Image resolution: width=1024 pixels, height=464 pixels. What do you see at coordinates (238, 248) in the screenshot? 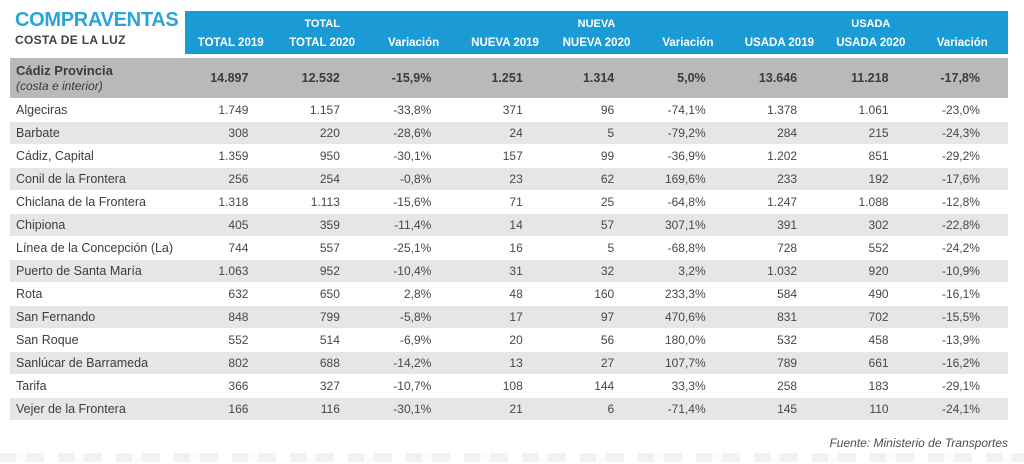
I see `cell-value: 744` at bounding box center [238, 248].